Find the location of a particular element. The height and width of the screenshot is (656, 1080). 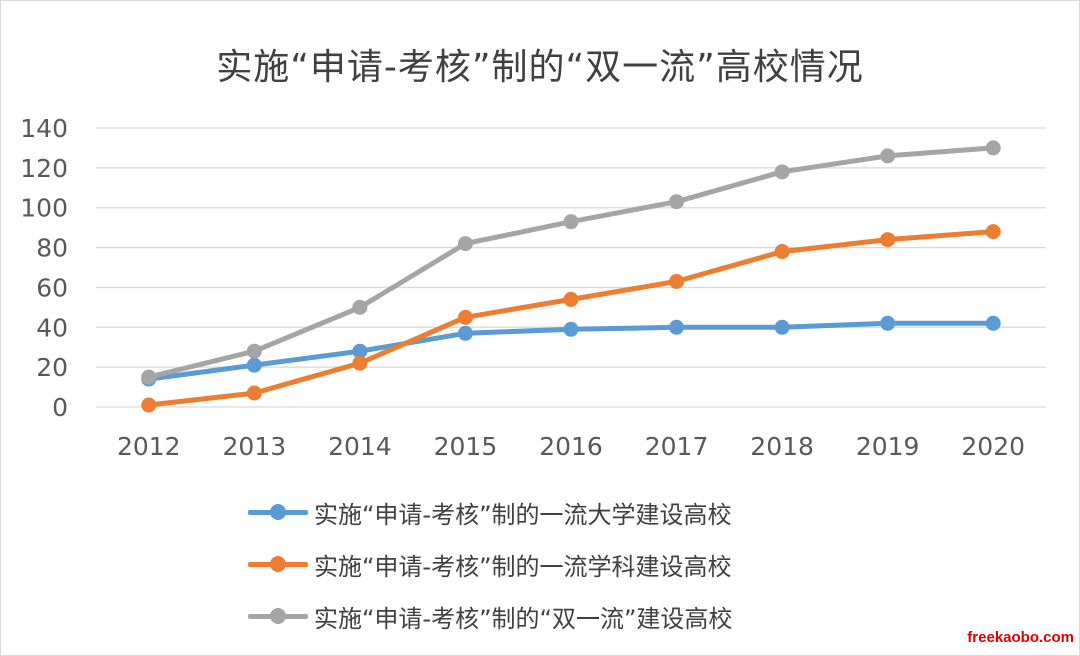

x-tick-label: 2019 is located at coordinates (888, 446).